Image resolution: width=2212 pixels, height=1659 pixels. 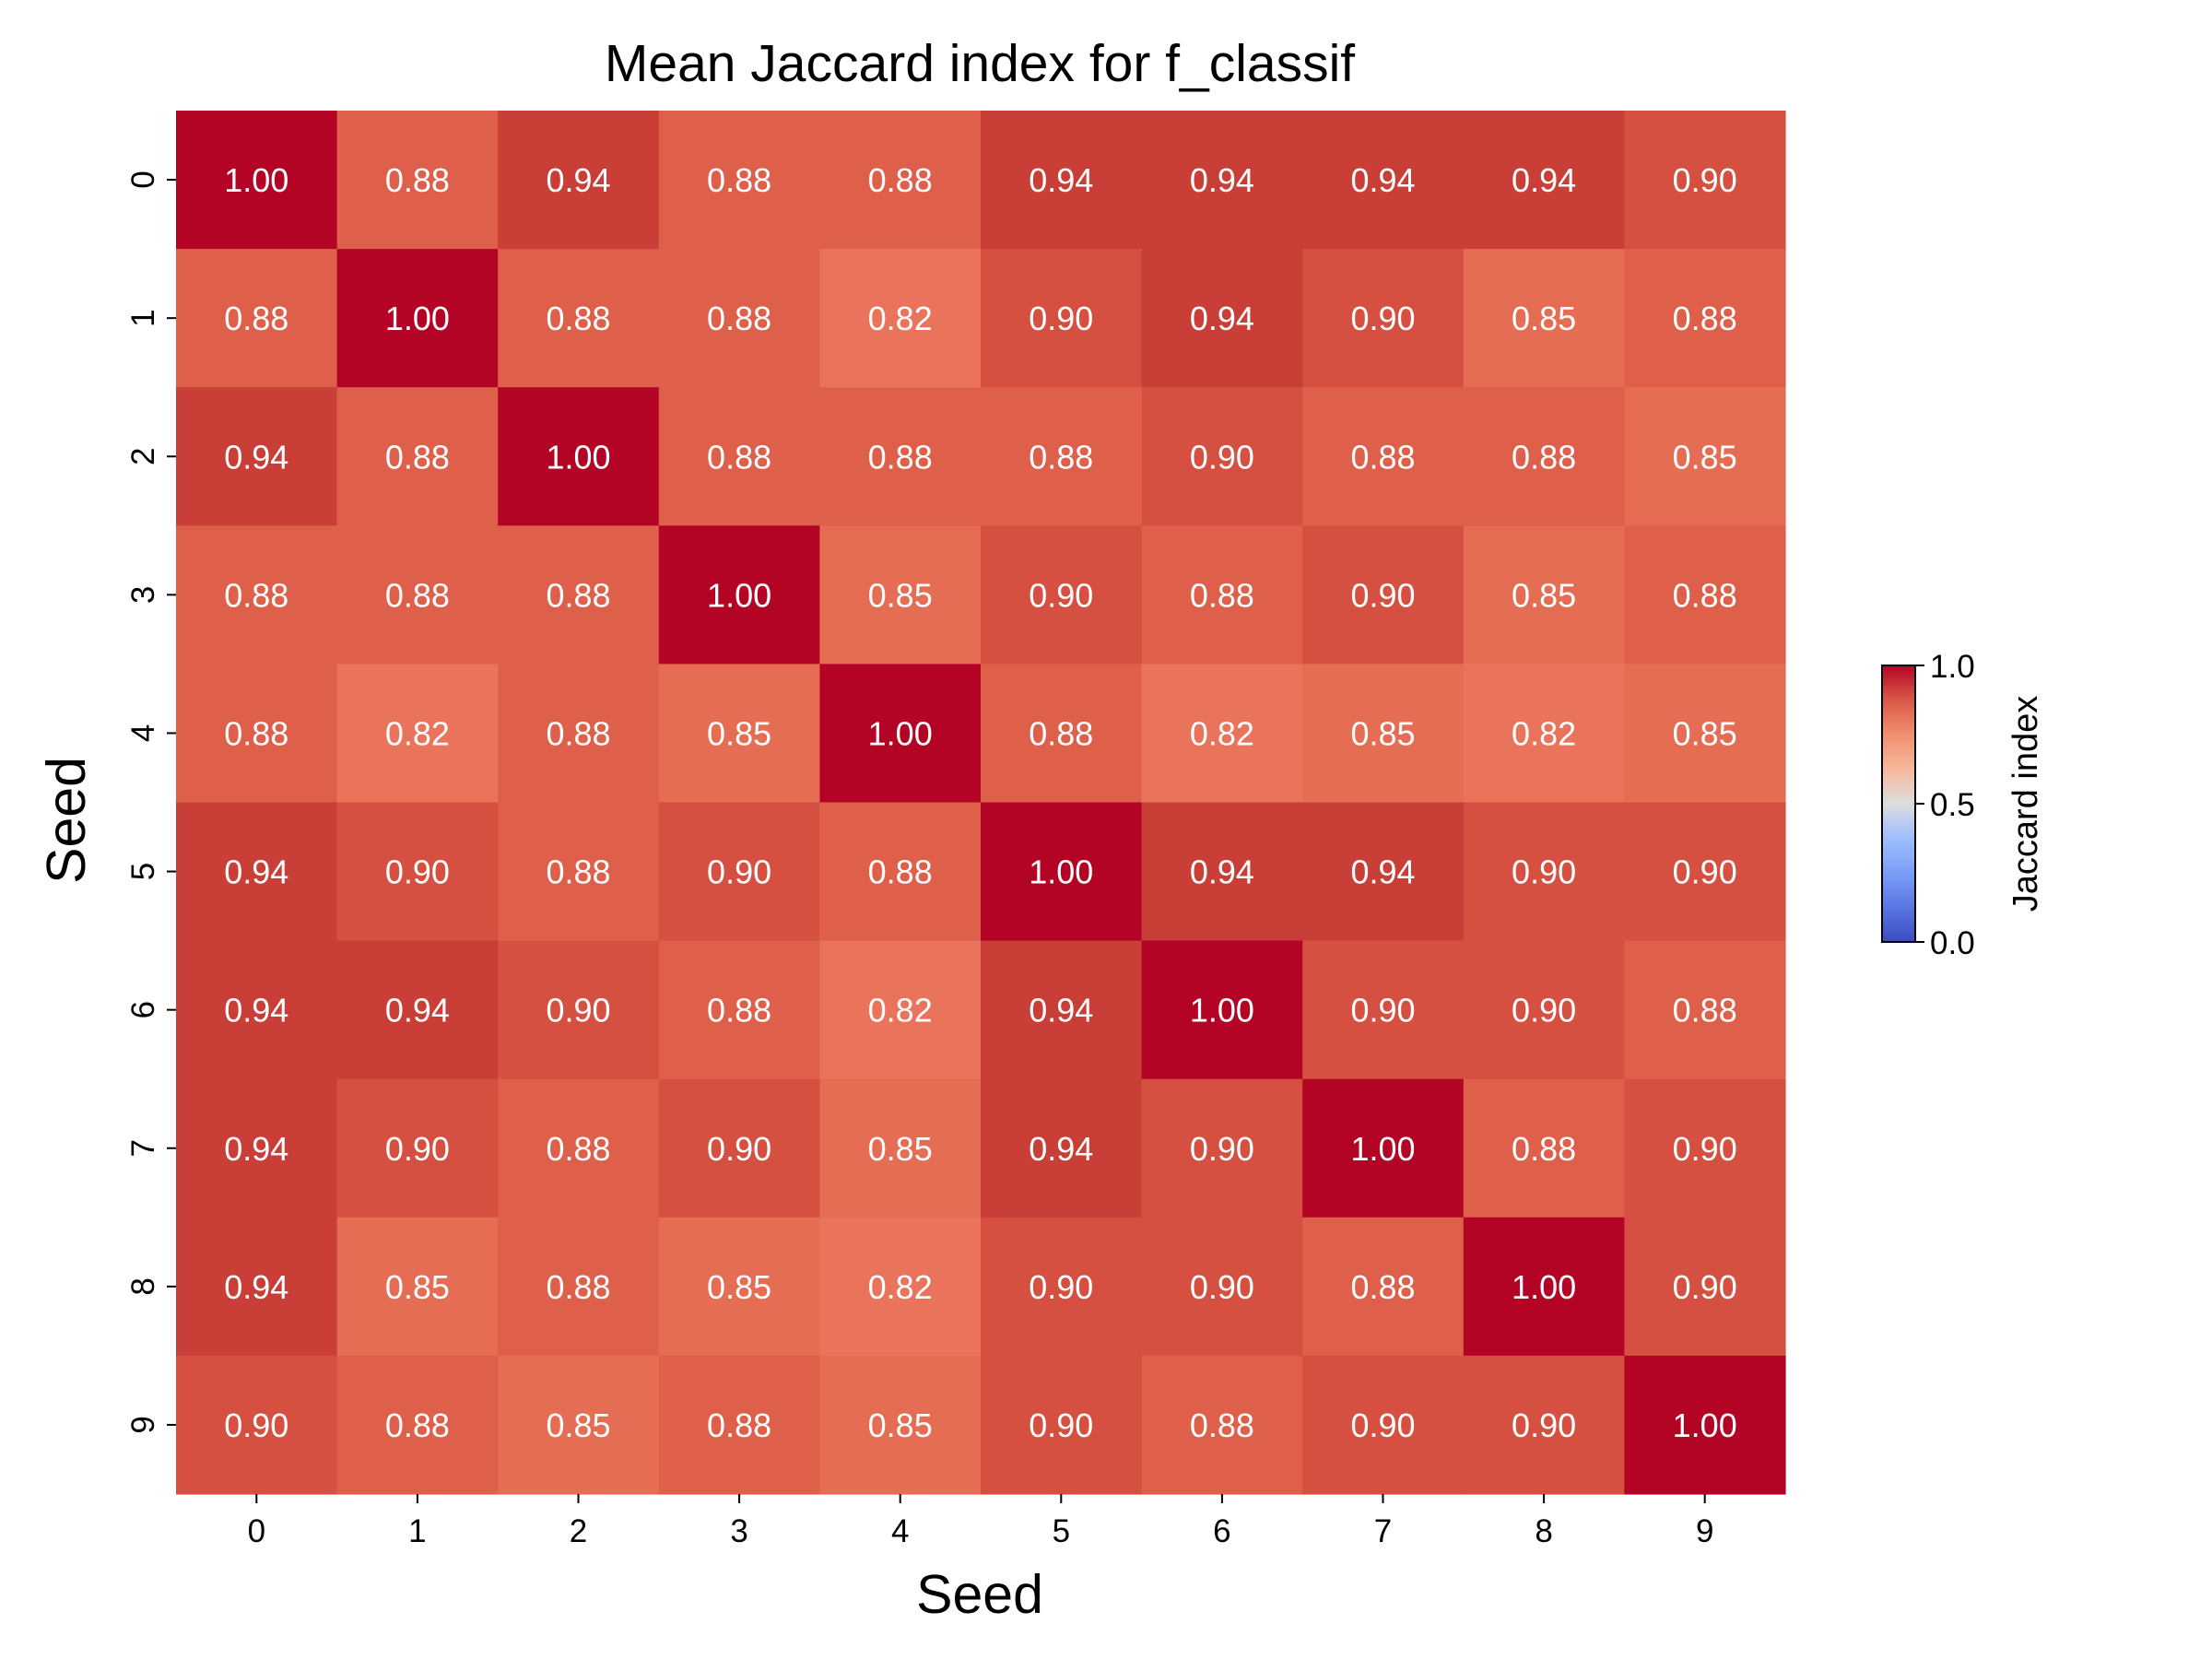 I want to click on heatmap-cell-label: 0.85, so click(x=1544, y=318).